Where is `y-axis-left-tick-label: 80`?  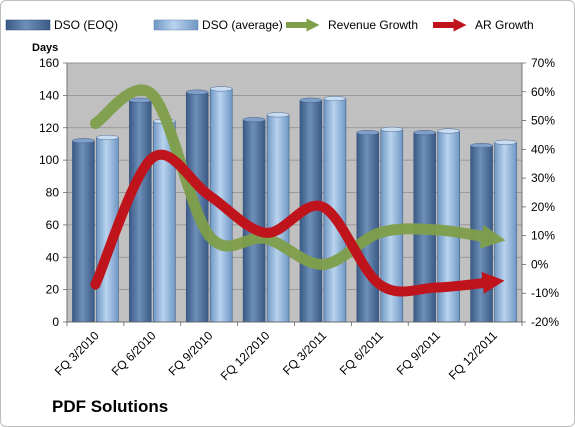 y-axis-left-tick-label: 80 is located at coordinates (53, 193).